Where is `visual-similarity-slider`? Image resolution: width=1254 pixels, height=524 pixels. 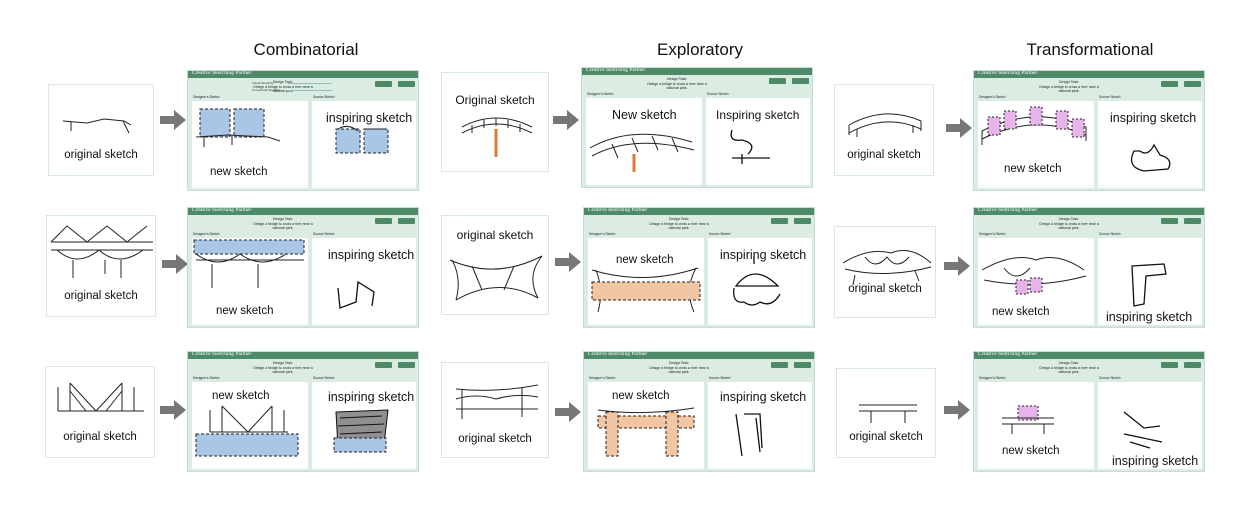 visual-similarity-slider is located at coordinates (310, 83).